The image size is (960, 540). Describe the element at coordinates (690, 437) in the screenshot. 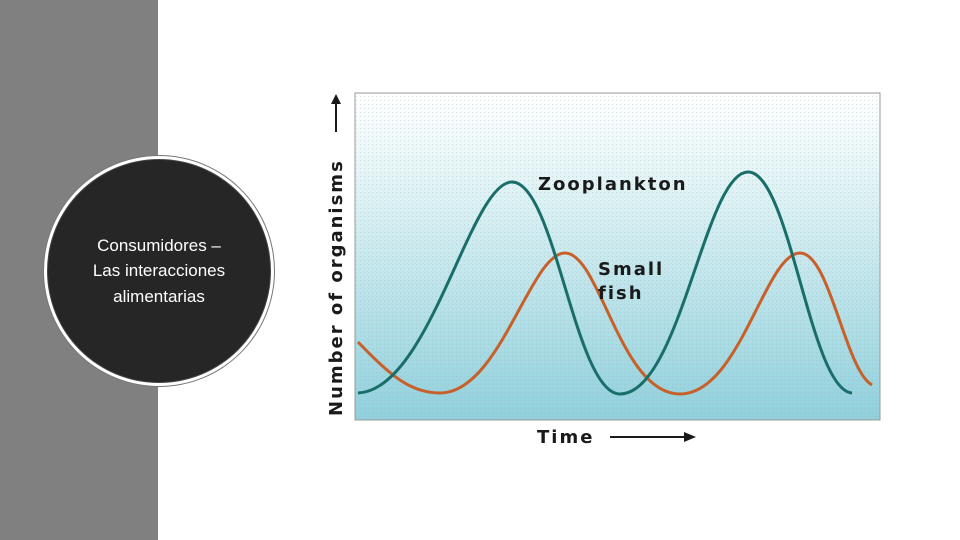

I see `x-arrow-head` at that location.